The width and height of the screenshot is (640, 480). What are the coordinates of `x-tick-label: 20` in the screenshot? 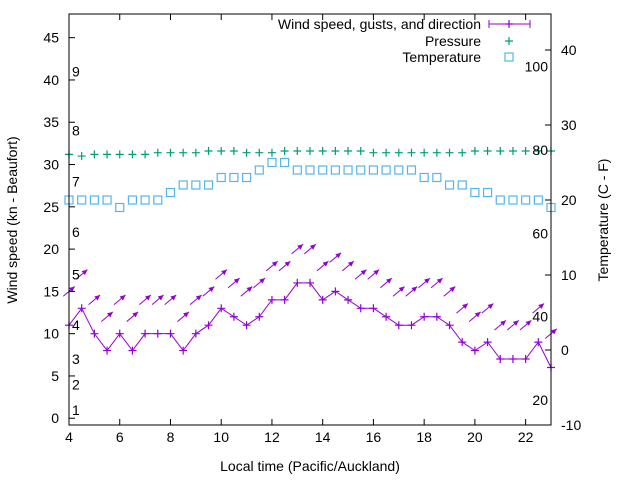 It's located at (475, 437).